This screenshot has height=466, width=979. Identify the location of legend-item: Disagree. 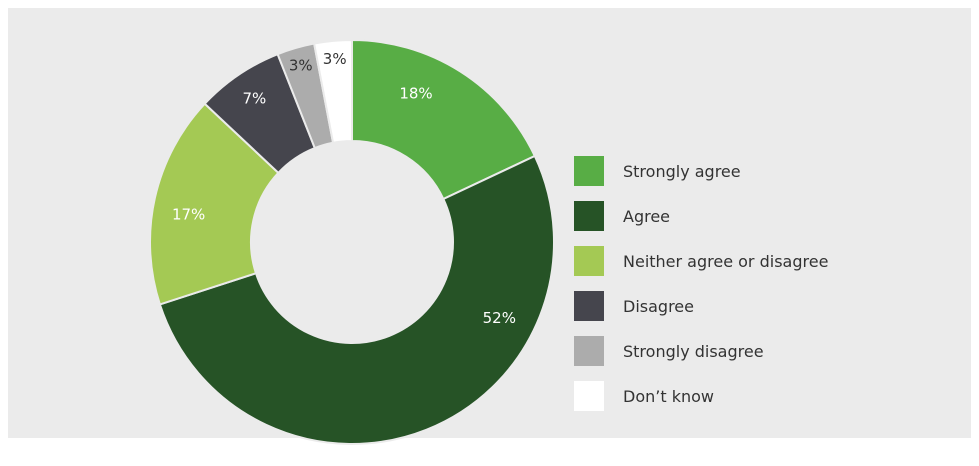
(701, 306).